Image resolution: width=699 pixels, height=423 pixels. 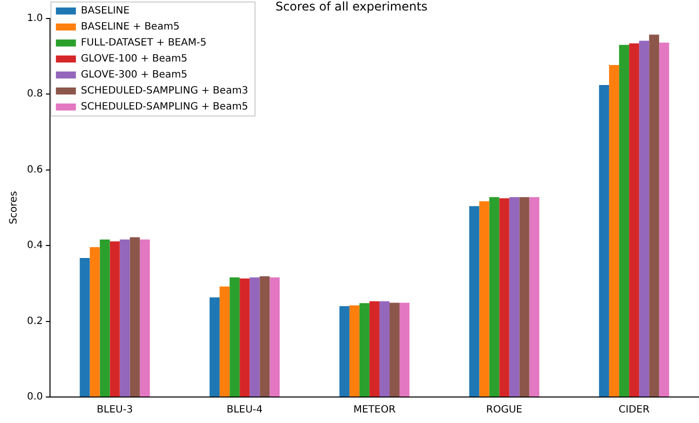 What do you see at coordinates (114, 410) in the screenshot?
I see `x-tick-label: BLEU-3` at bounding box center [114, 410].